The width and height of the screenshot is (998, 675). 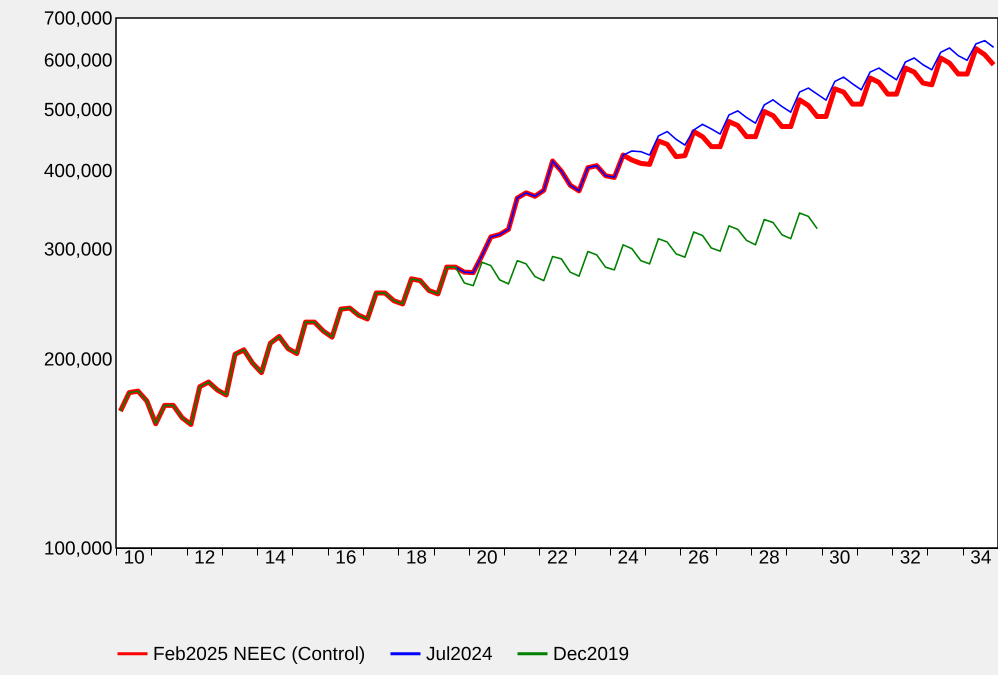 I want to click on x-tick-label: 16, so click(x=345, y=558).